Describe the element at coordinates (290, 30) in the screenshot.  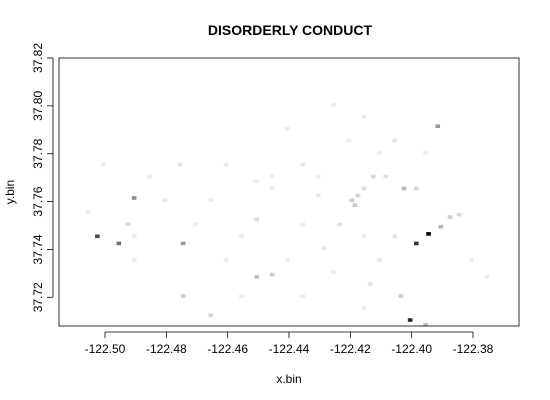
I see `chart-title: DISORDERLY CONDUCT` at that location.